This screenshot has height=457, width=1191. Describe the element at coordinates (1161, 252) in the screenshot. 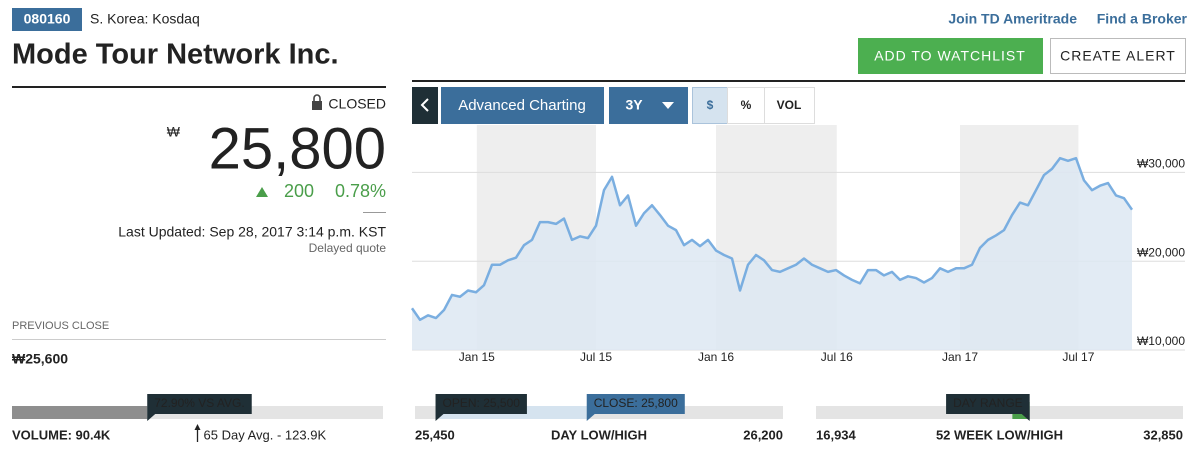

I see `y-tick-label: ₩20,000` at that location.